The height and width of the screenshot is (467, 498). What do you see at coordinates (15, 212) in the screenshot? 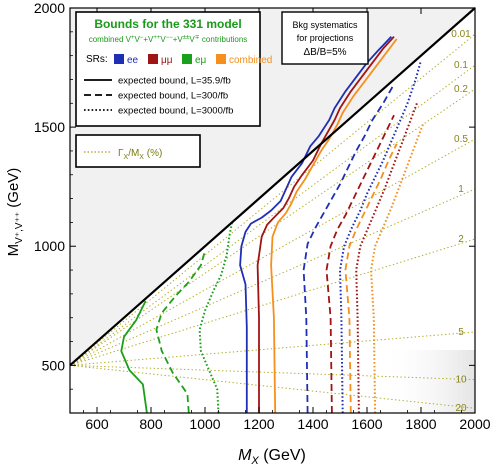
I see `y-axis-label: MV⁺,V⁺⁺ (GeV)` at bounding box center [15, 212].